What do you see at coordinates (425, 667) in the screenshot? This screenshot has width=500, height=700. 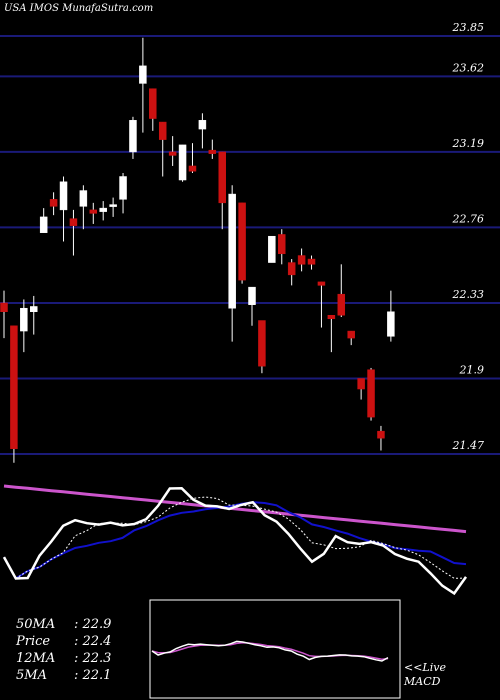 I see `live-label: <<Live` at bounding box center [425, 667].